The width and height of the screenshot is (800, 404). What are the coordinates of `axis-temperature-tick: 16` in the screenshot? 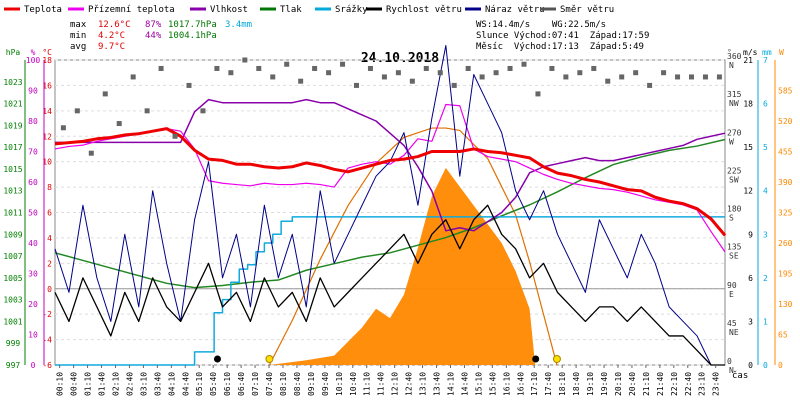 It's located at (47, 85).